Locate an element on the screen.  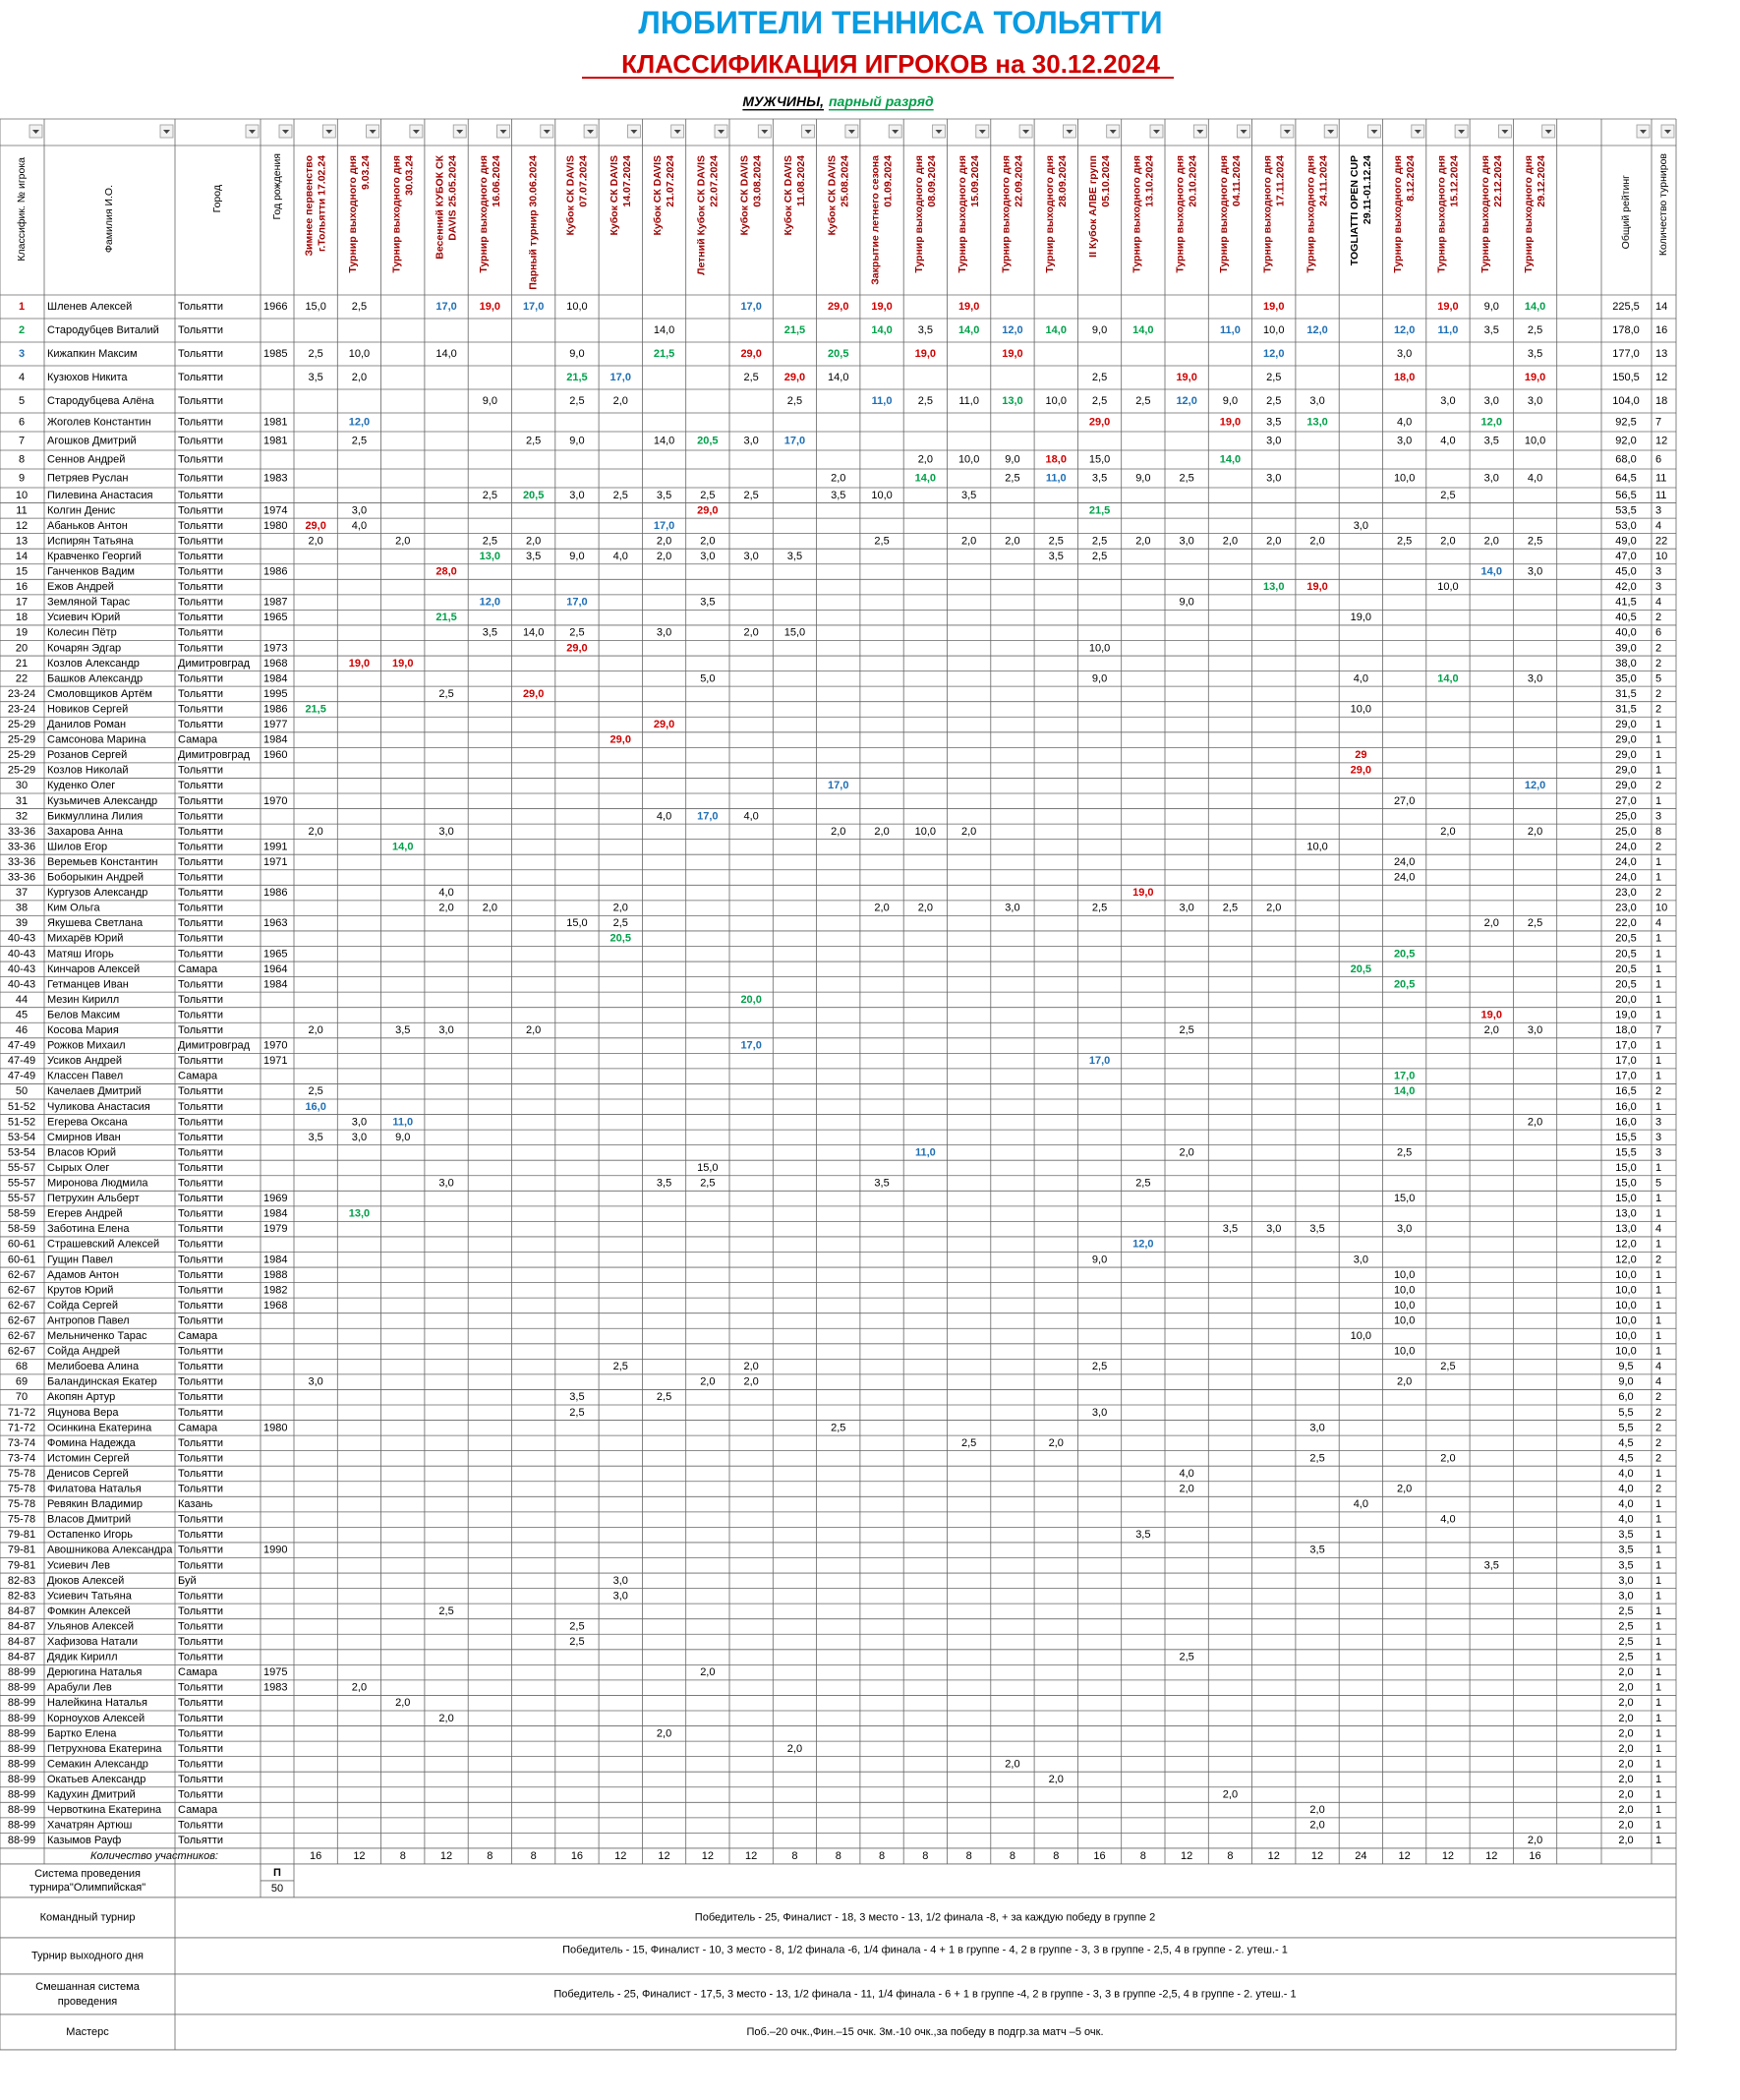
rank: 25-29 is located at coordinates (21, 755).